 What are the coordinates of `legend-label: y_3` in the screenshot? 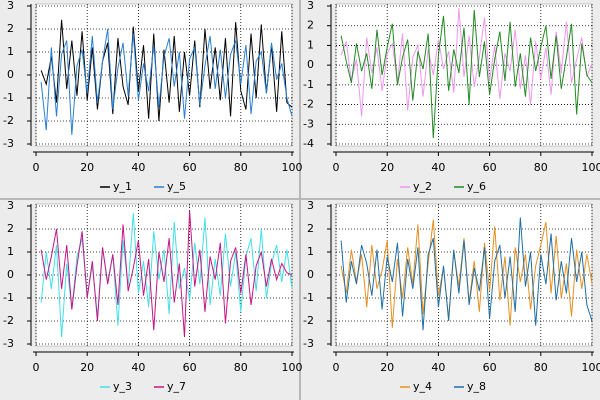 It's located at (122, 386).